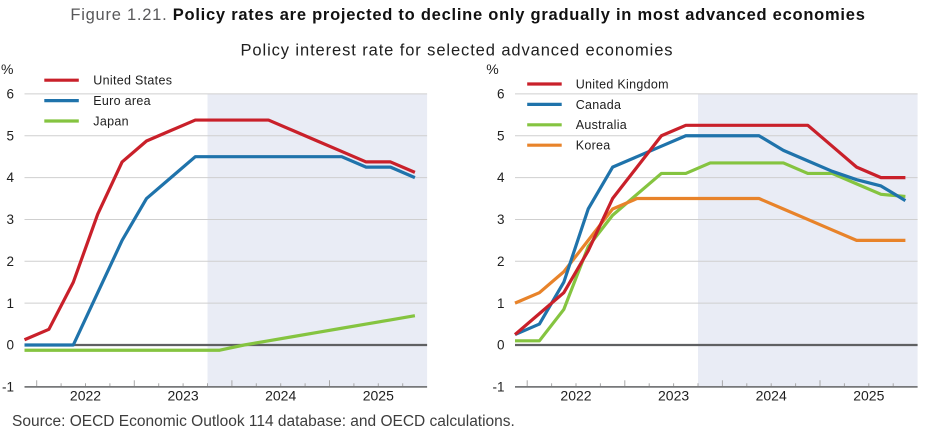 This screenshot has height=430, width=927. I want to click on svg-text: United States, so click(132, 81).